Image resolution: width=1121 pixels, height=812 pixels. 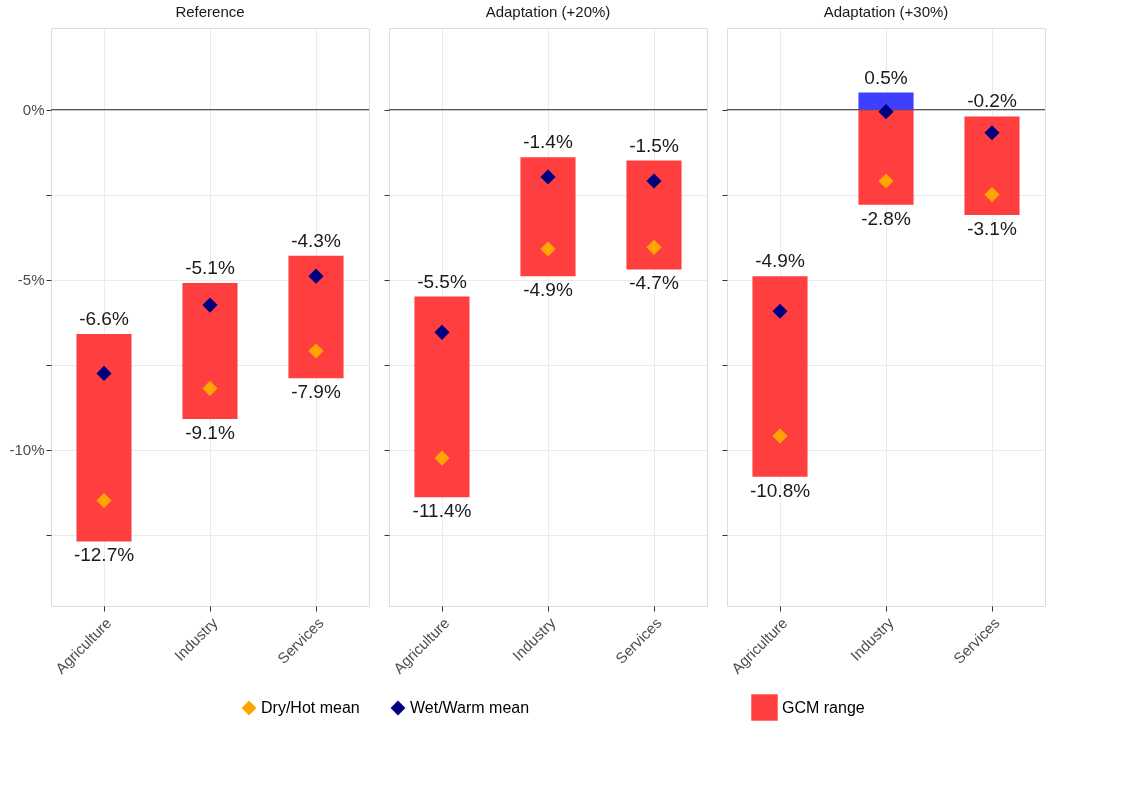 I want to click on y-tick-label: -5%, so click(x=31, y=280).